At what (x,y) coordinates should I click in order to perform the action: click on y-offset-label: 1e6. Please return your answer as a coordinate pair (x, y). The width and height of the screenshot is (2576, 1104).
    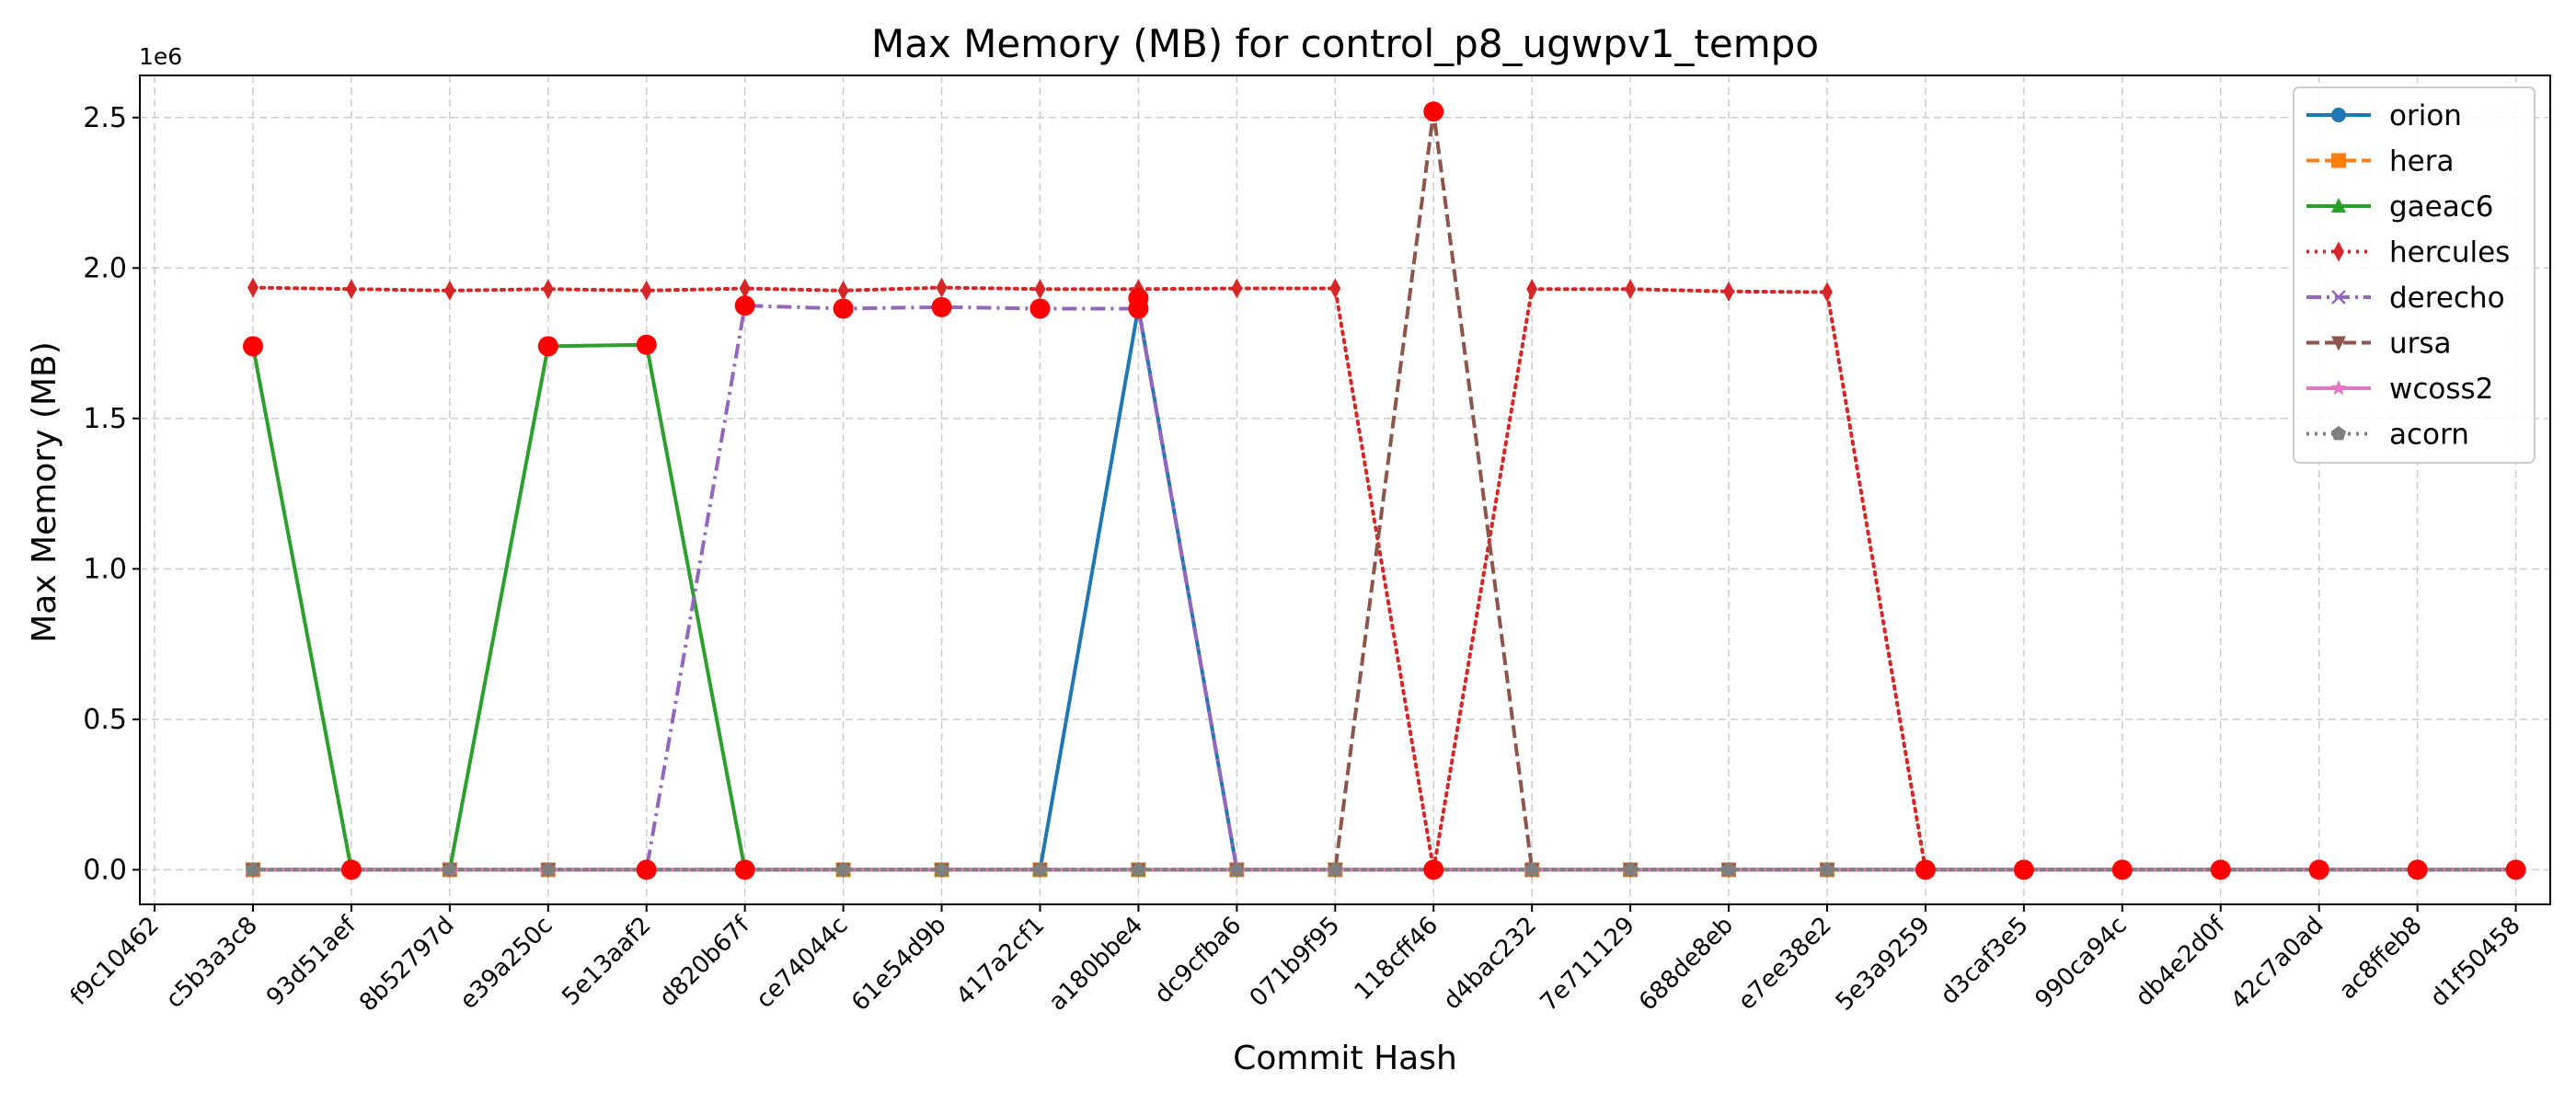
    Looking at the image, I should click on (160, 56).